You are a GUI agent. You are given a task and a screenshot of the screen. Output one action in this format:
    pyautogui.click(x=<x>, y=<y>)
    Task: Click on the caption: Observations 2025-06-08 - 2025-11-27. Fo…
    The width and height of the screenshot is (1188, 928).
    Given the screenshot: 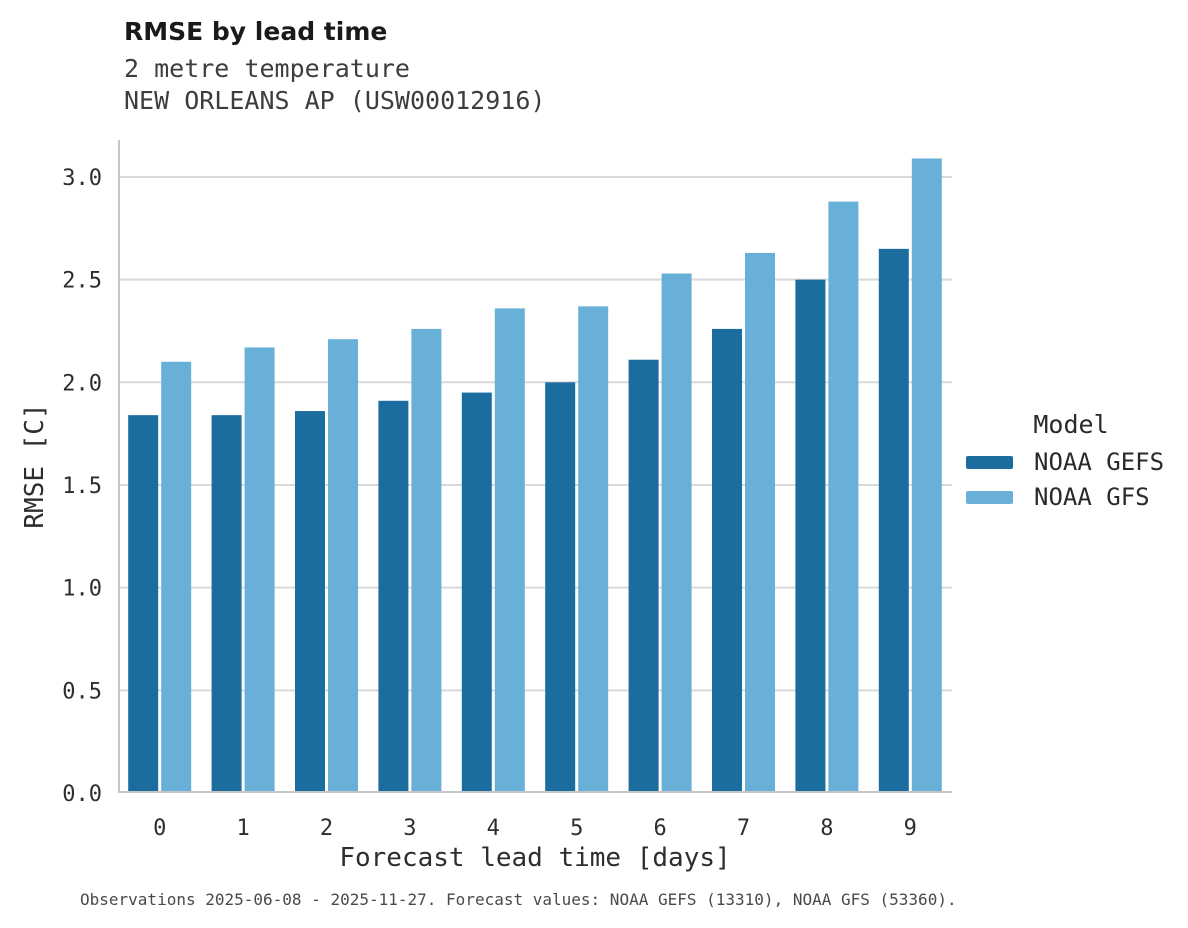 What is the action you would take?
    pyautogui.click(x=518, y=899)
    